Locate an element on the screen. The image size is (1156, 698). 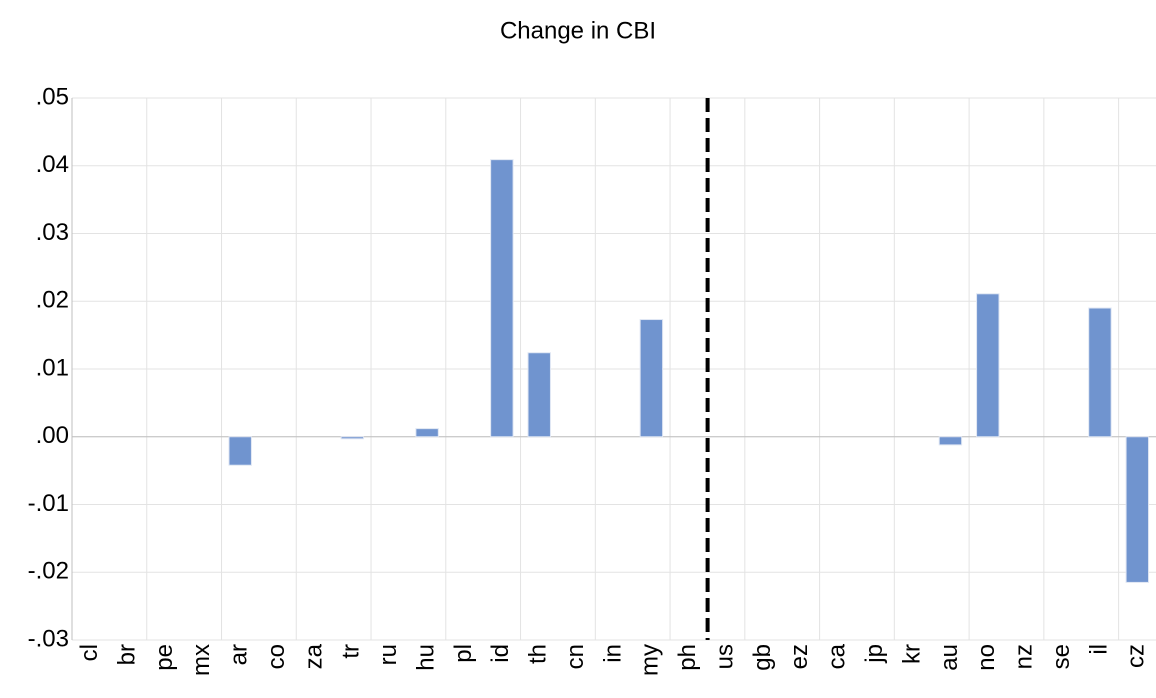
x-tick-label: tr is located at coordinates (351, 651).